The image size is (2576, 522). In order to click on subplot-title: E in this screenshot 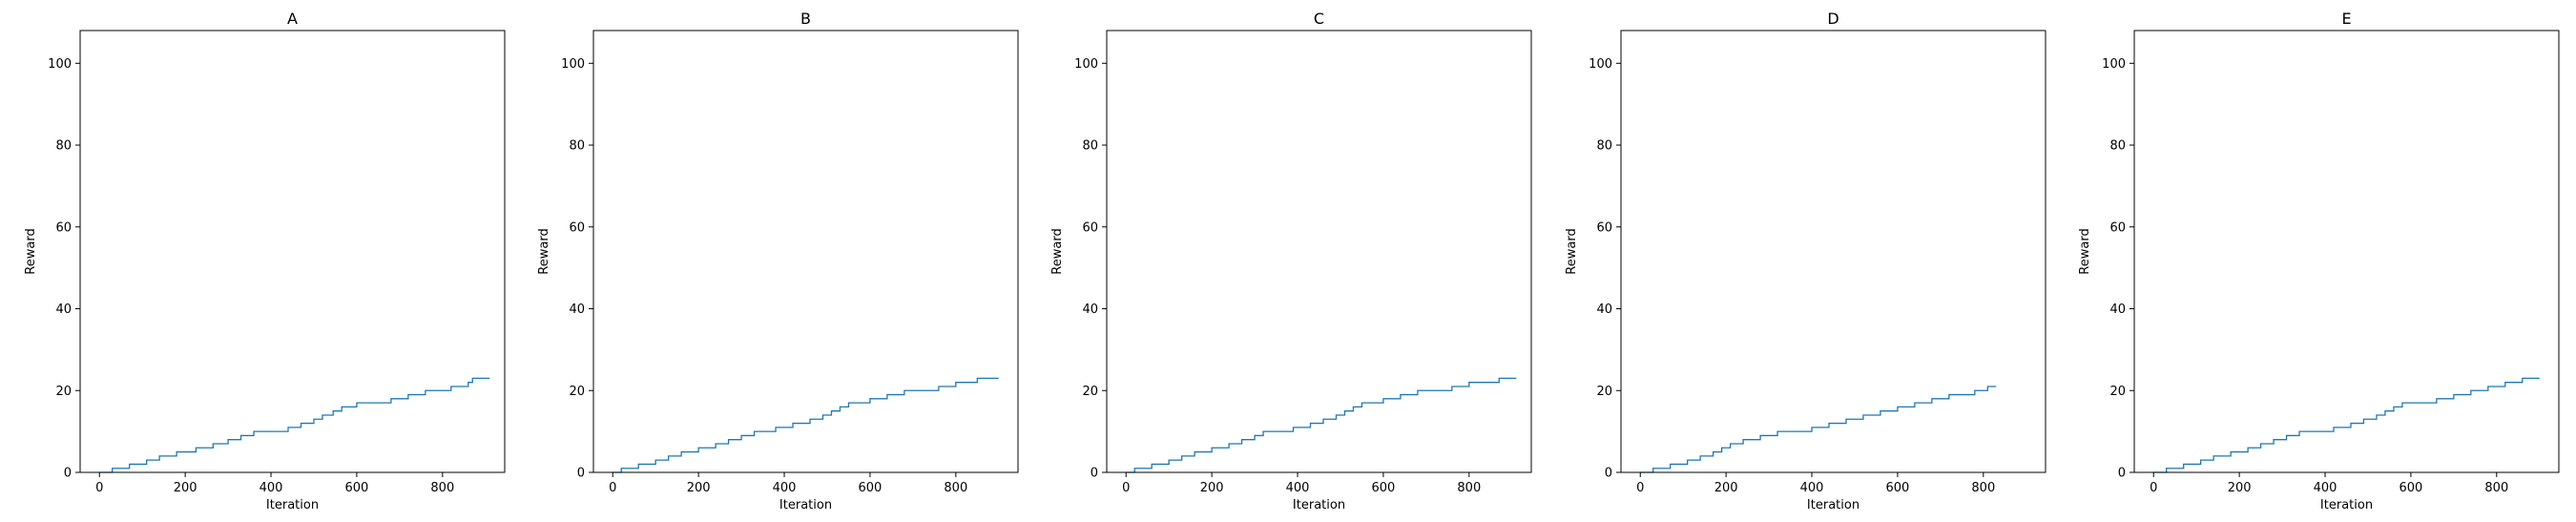, I will do `click(2346, 19)`.